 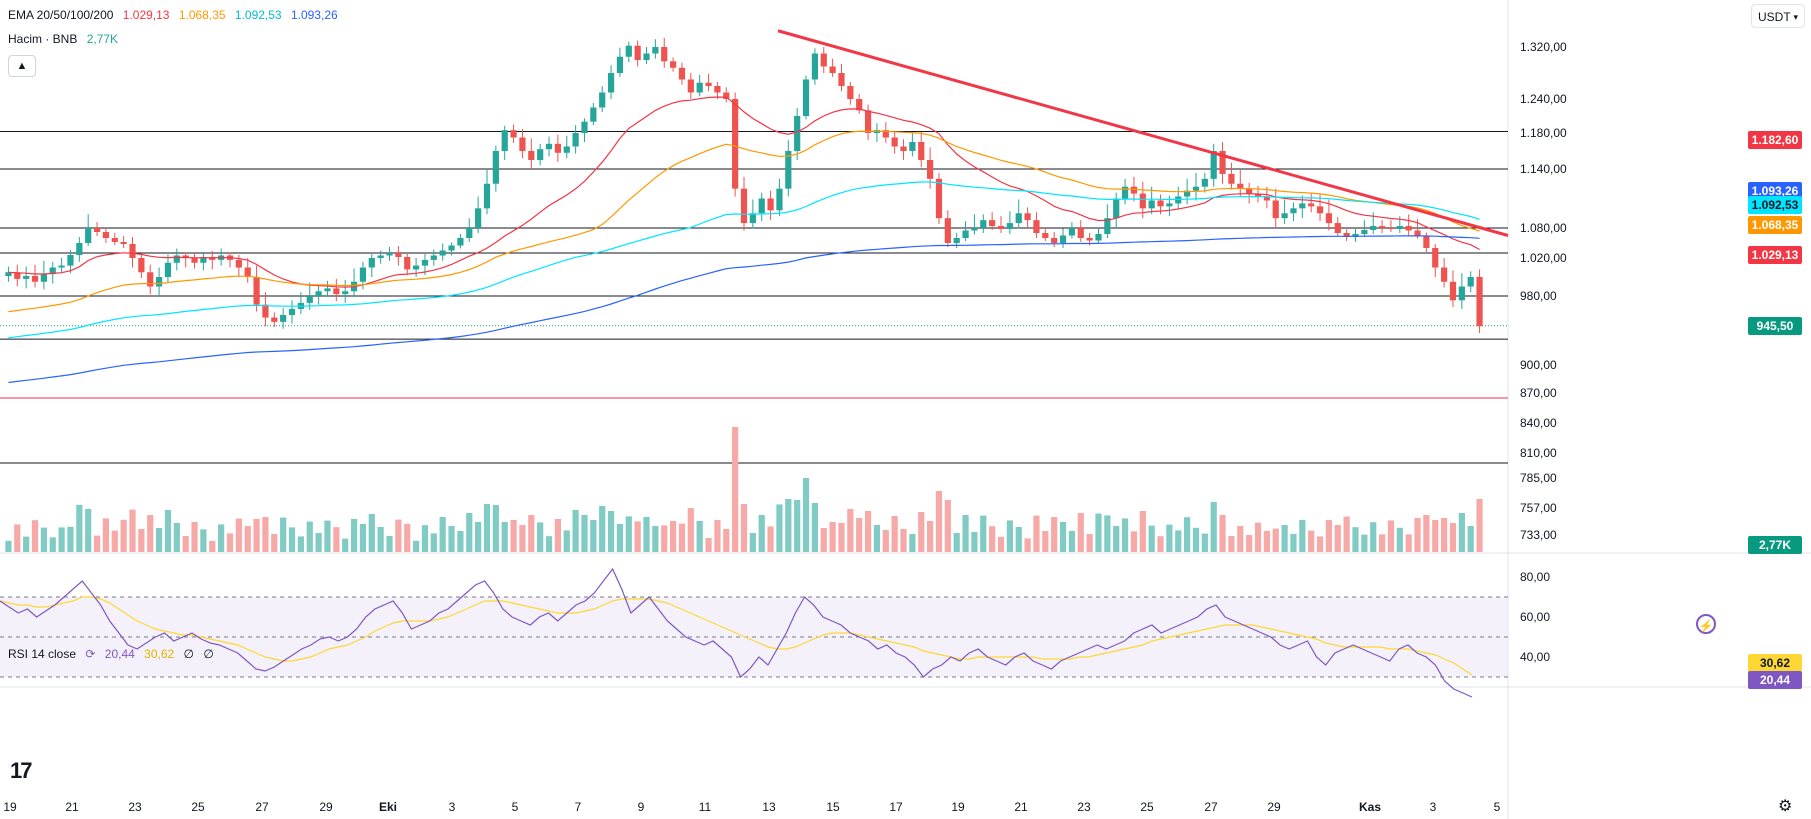 I want to click on rsi-line, so click(x=736, y=632).